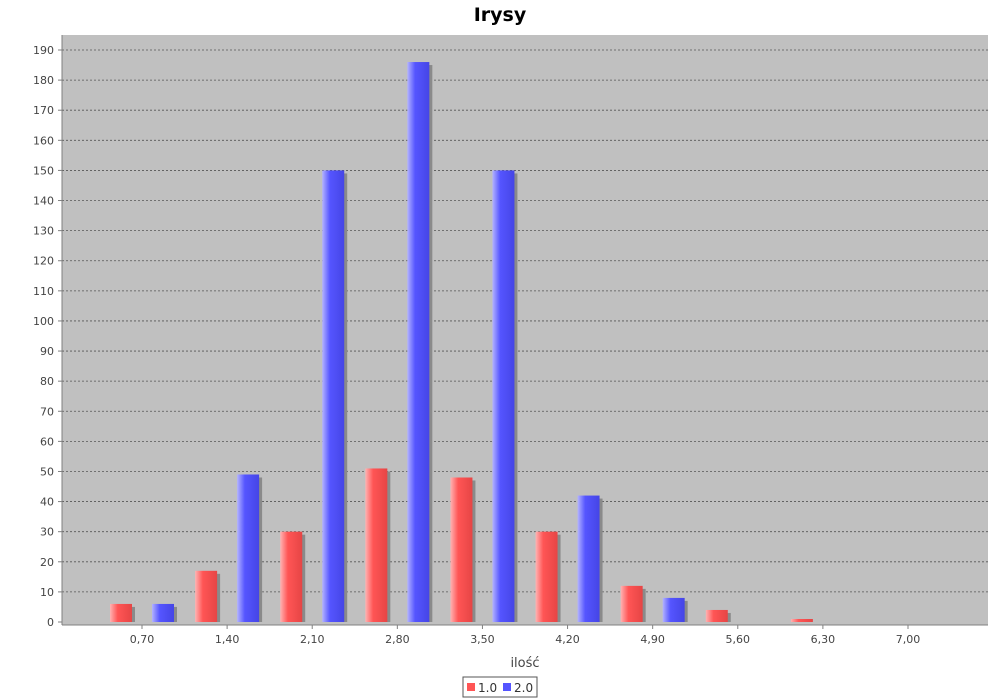 This screenshot has height=700, width=1000. I want to click on x-axis-ticks: 0,70 1,40 2,10 2,80 3,50 4,20 4,90 5,60 6,30 7,00, so click(525, 635).